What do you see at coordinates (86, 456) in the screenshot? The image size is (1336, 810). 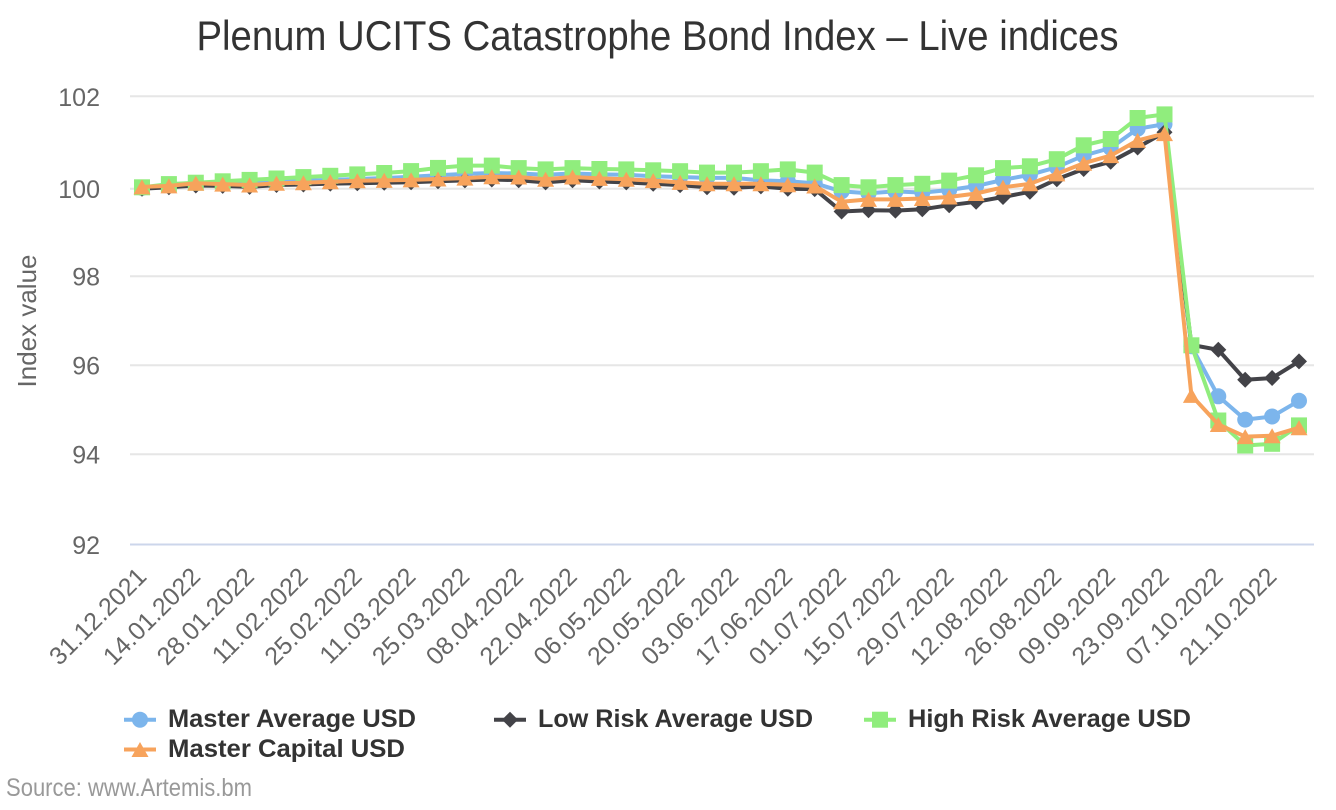 I see `svg-text: 94` at bounding box center [86, 456].